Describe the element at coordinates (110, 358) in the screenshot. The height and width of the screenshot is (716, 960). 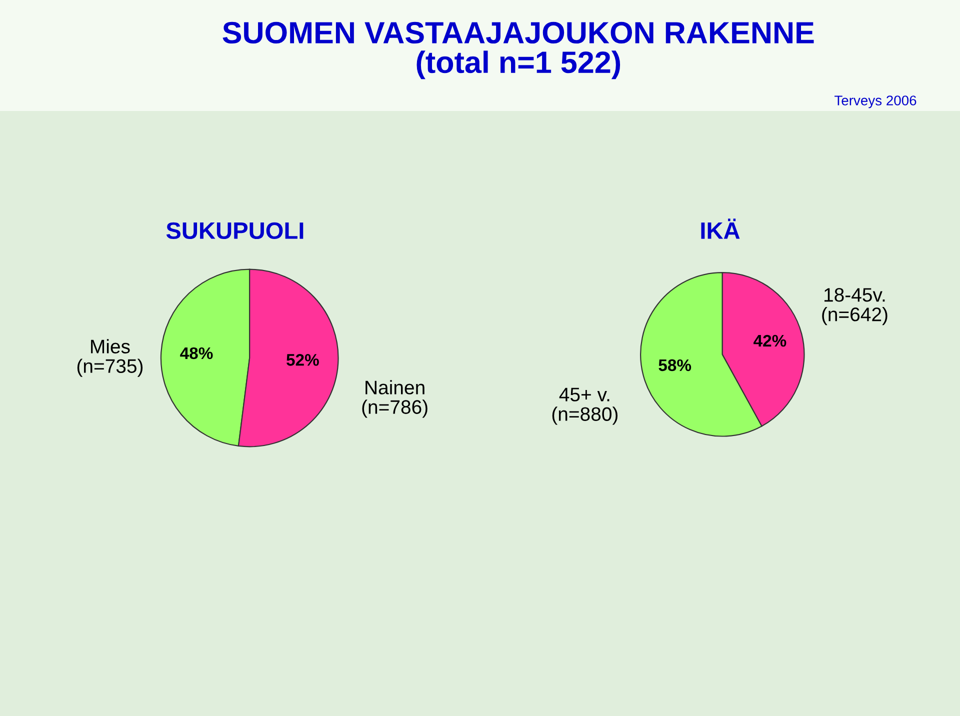
I see `slice-label: Mies (n=735)` at that location.